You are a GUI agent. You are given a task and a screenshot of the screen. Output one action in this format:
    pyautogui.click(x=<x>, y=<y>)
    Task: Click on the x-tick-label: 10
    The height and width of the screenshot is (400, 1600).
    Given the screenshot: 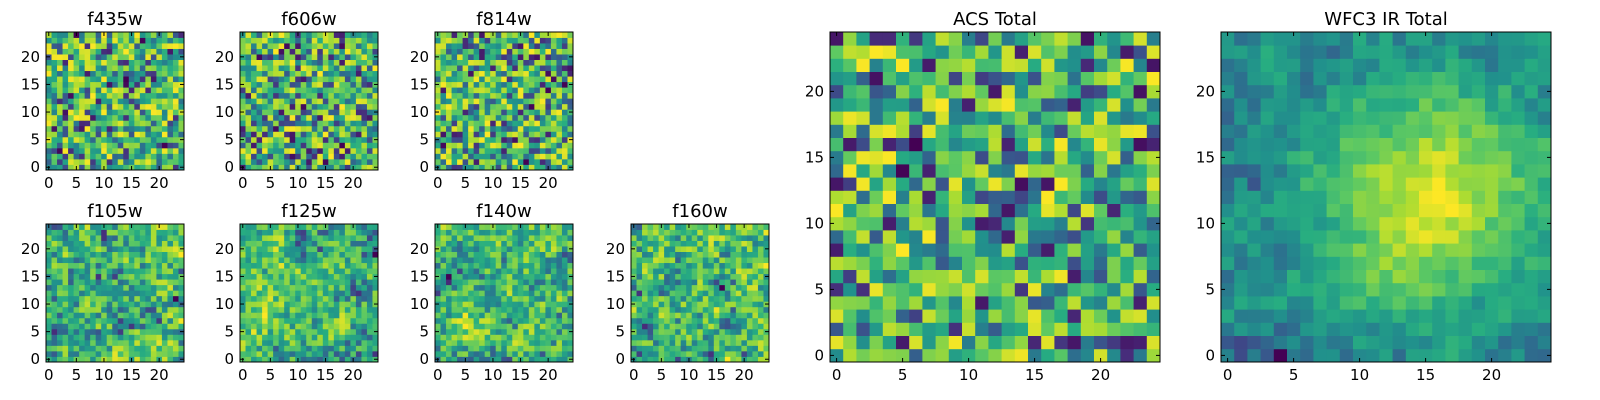 What is the action you would take?
    pyautogui.click(x=103, y=183)
    